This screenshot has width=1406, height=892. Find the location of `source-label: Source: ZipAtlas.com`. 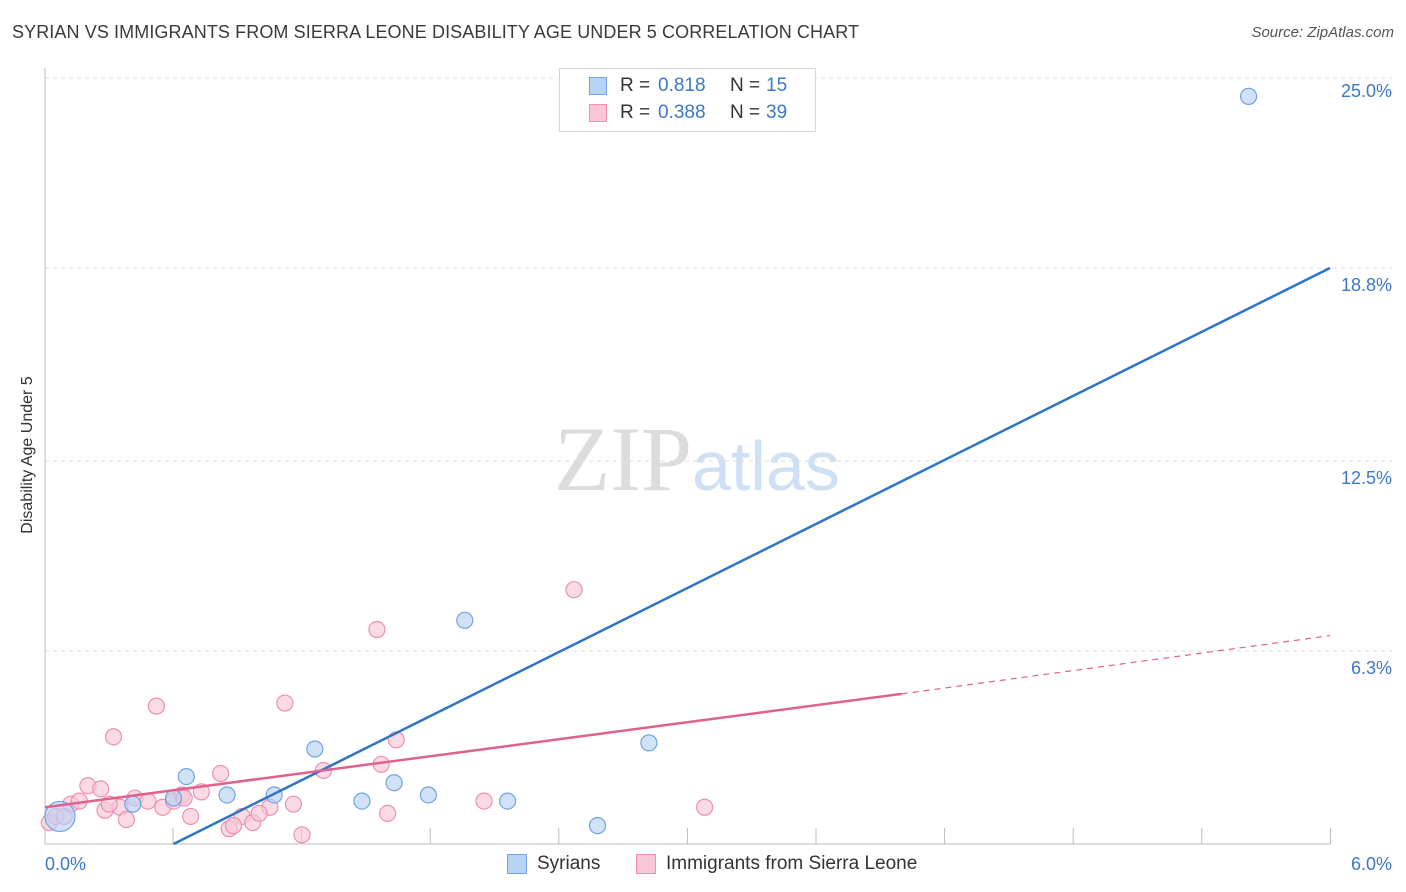

source-label: Source: ZipAtlas.com is located at coordinates (1322, 32).